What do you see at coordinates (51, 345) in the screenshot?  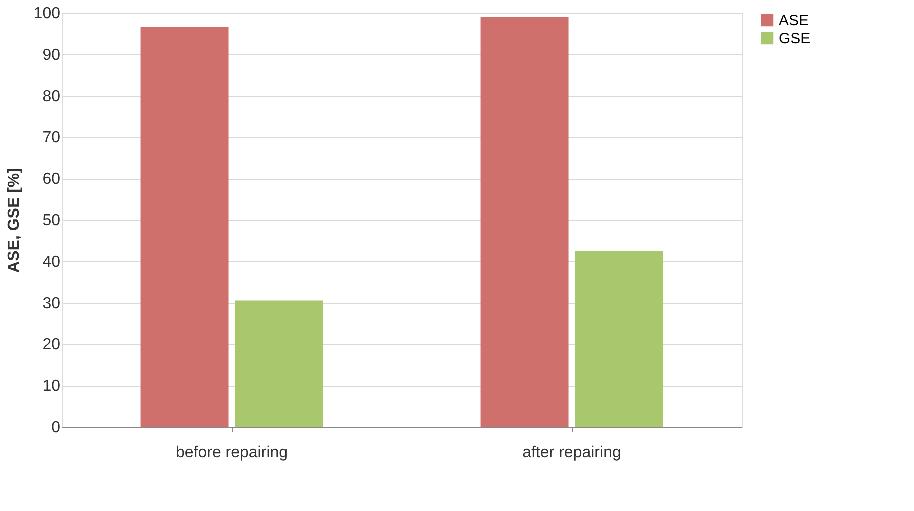 I see `y-tick-label: 20` at bounding box center [51, 345].